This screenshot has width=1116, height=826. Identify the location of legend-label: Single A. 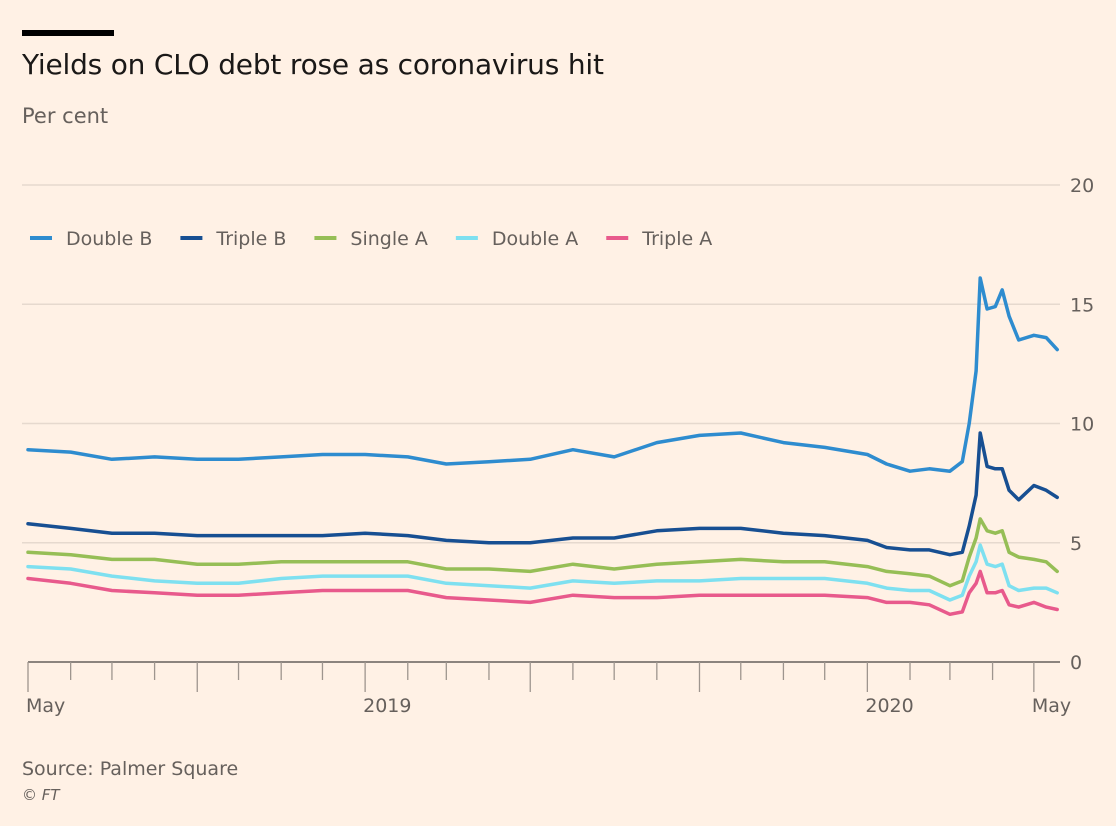
(388, 239).